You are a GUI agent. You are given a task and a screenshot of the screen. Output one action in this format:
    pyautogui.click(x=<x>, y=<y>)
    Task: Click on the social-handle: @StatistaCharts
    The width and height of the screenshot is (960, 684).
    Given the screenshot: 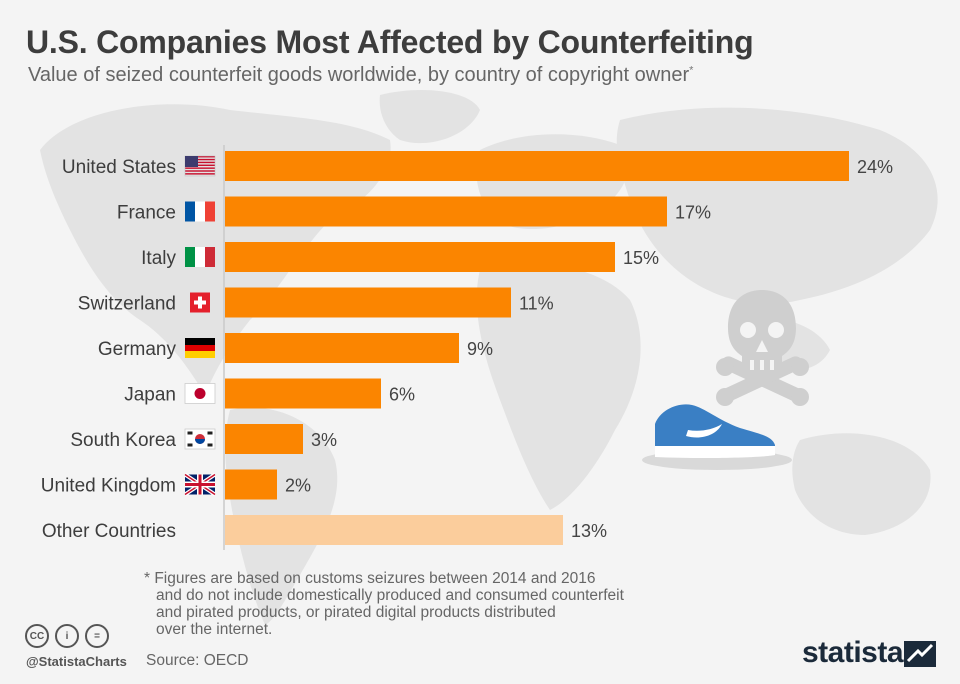 What is the action you would take?
    pyautogui.click(x=76, y=661)
    